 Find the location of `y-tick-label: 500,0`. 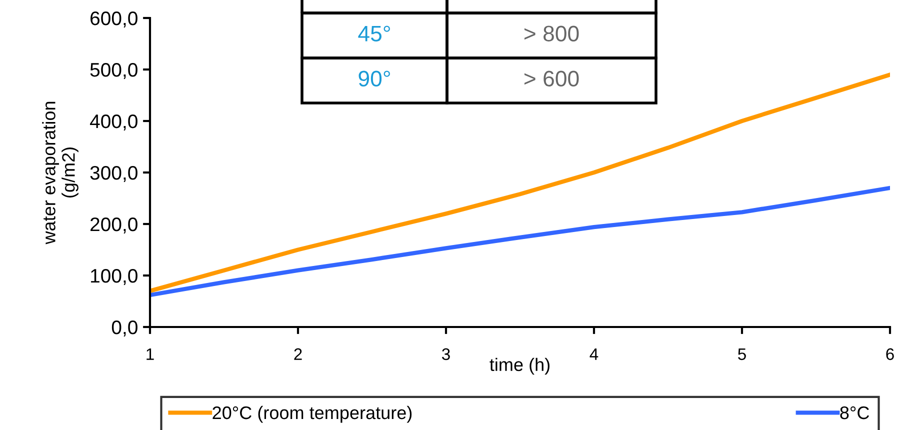

y-tick-label: 500,0 is located at coordinates (114, 71).